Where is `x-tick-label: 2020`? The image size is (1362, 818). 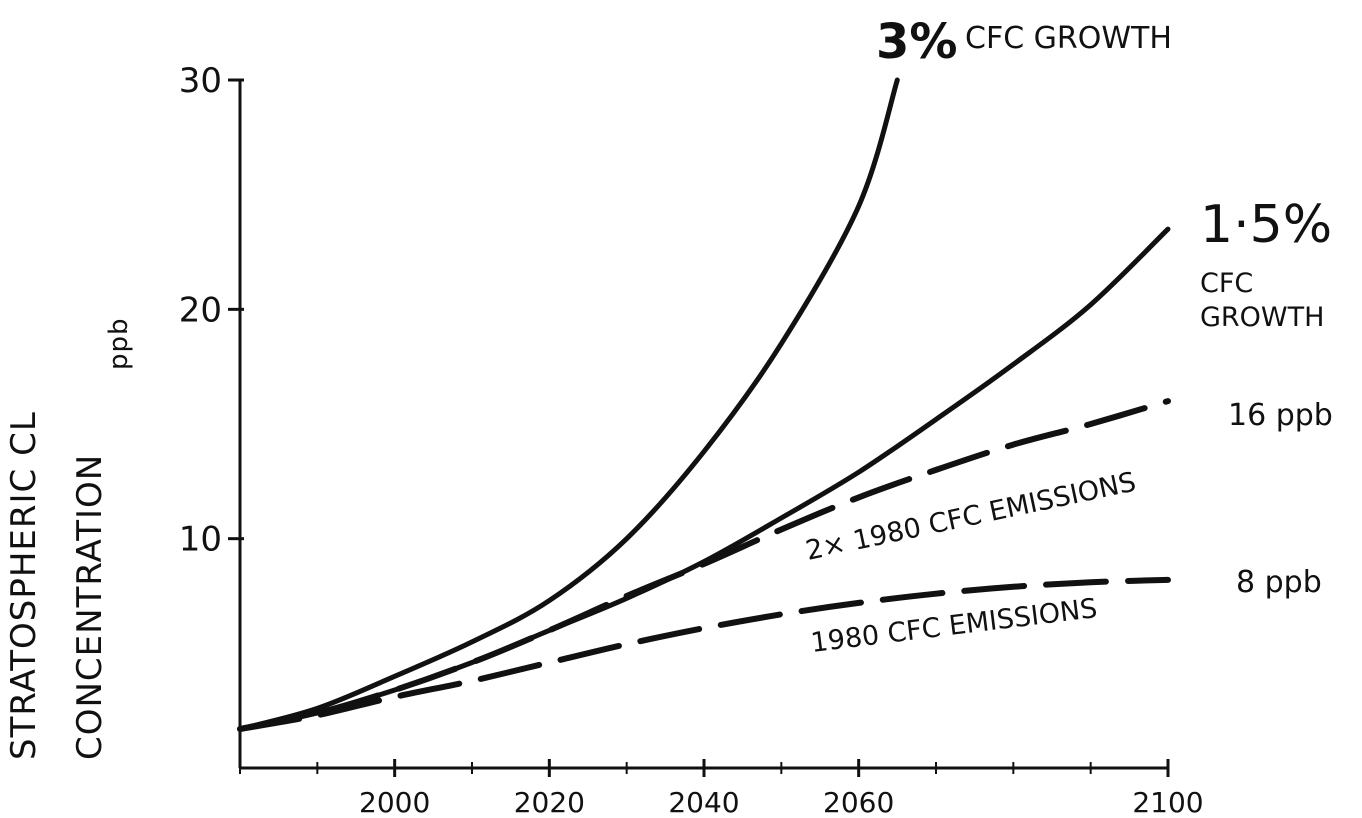
x-tick-label: 2020 is located at coordinates (549, 802).